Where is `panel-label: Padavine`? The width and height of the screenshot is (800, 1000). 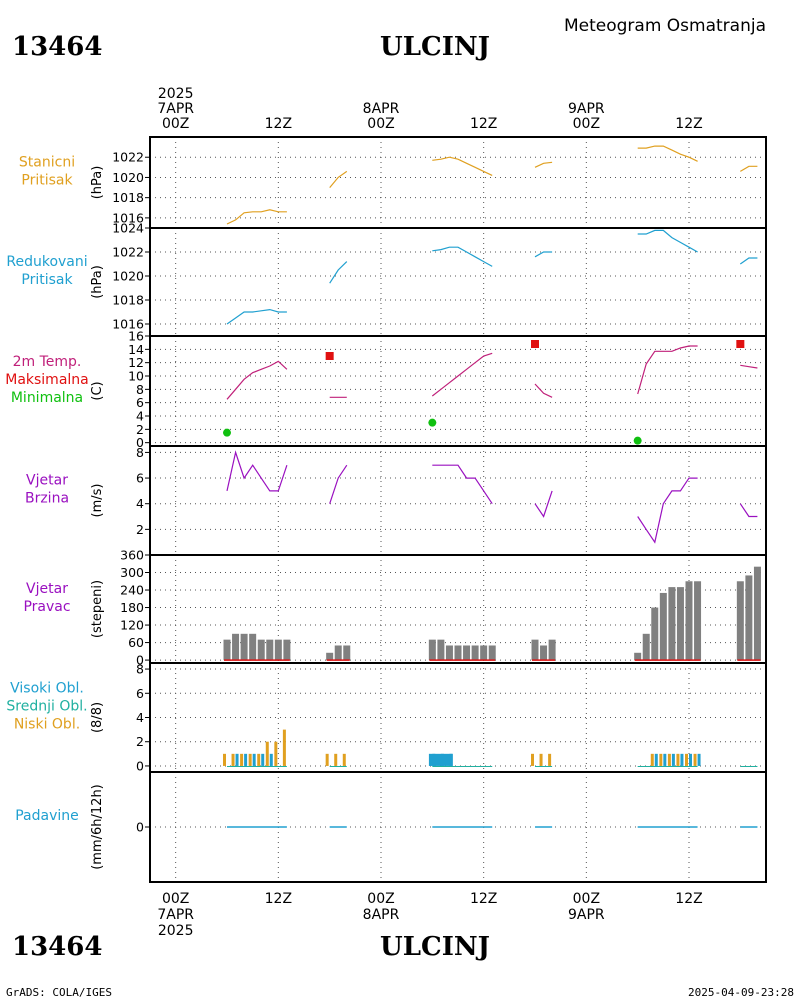 panel-label: Padavine is located at coordinates (47, 816).